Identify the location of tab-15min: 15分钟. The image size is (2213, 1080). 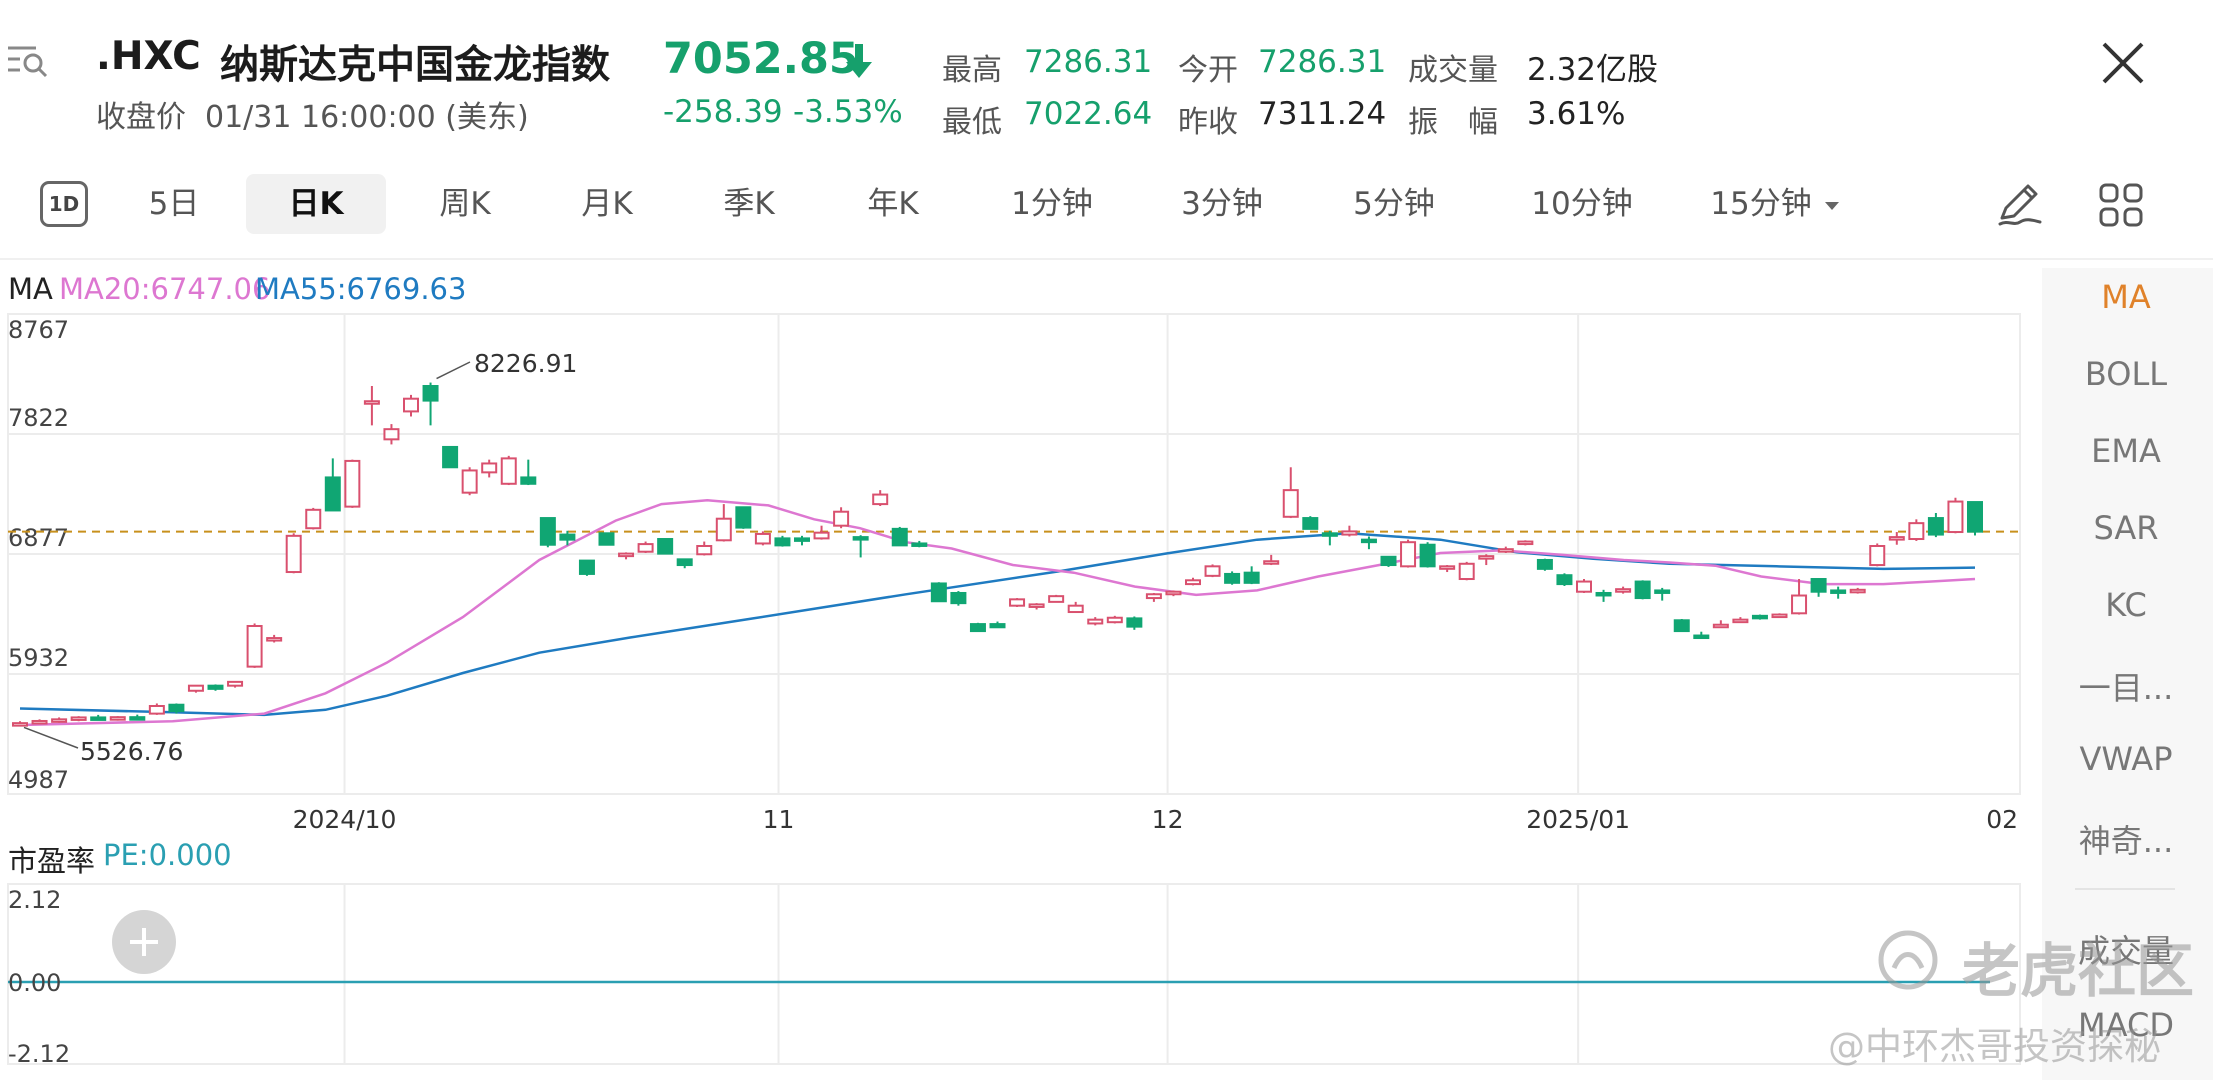
(1761, 204).